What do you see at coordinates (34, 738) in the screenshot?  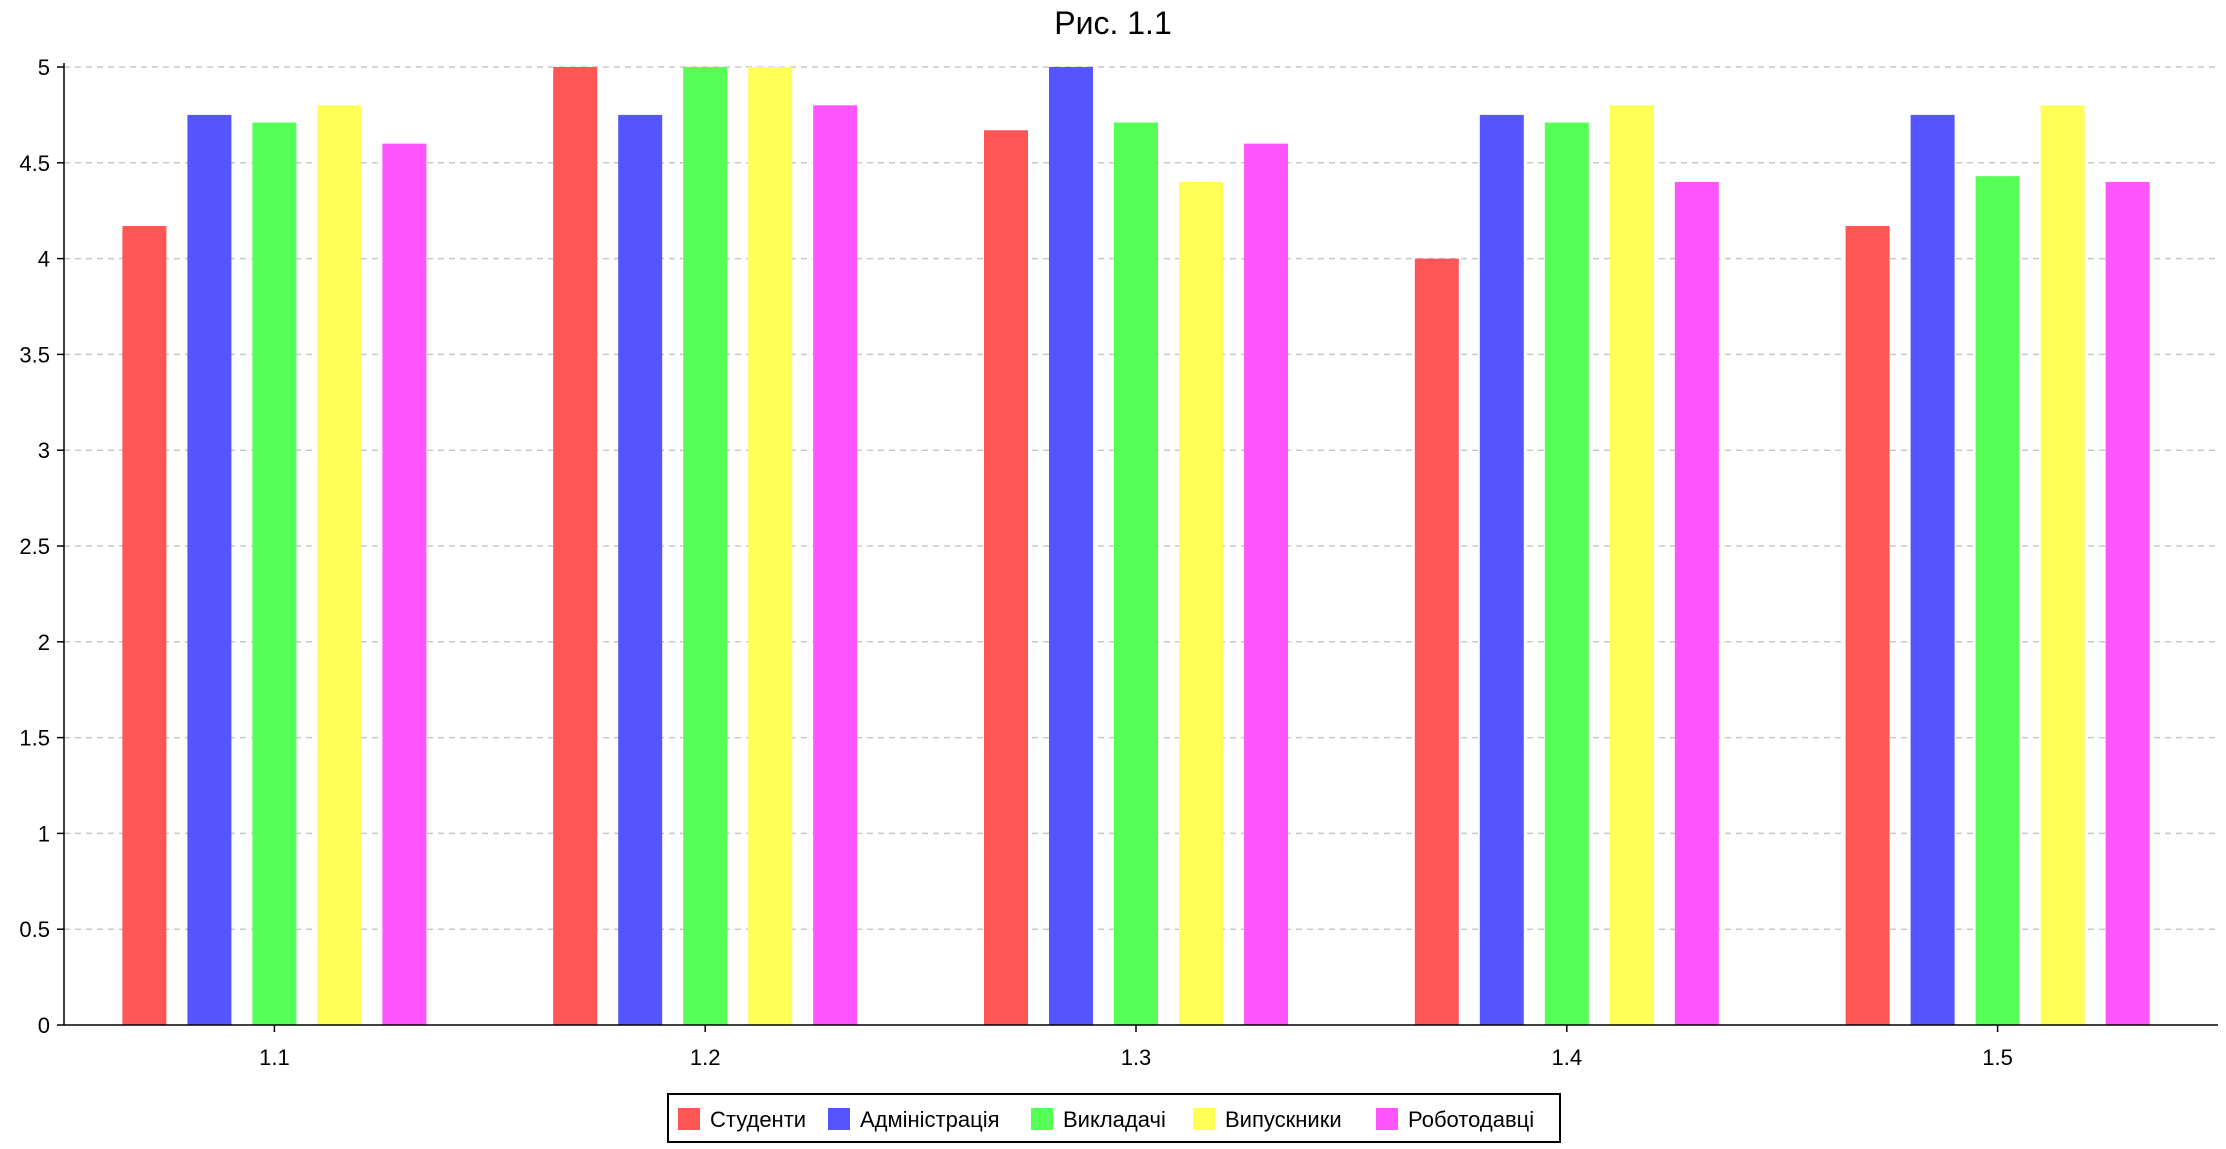 I see `y-tick-label: 1.5` at bounding box center [34, 738].